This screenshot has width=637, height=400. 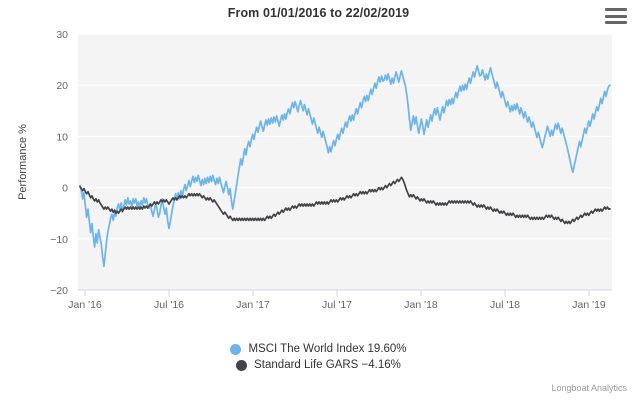 I want to click on svg-text: Jan '18, so click(x=421, y=305).